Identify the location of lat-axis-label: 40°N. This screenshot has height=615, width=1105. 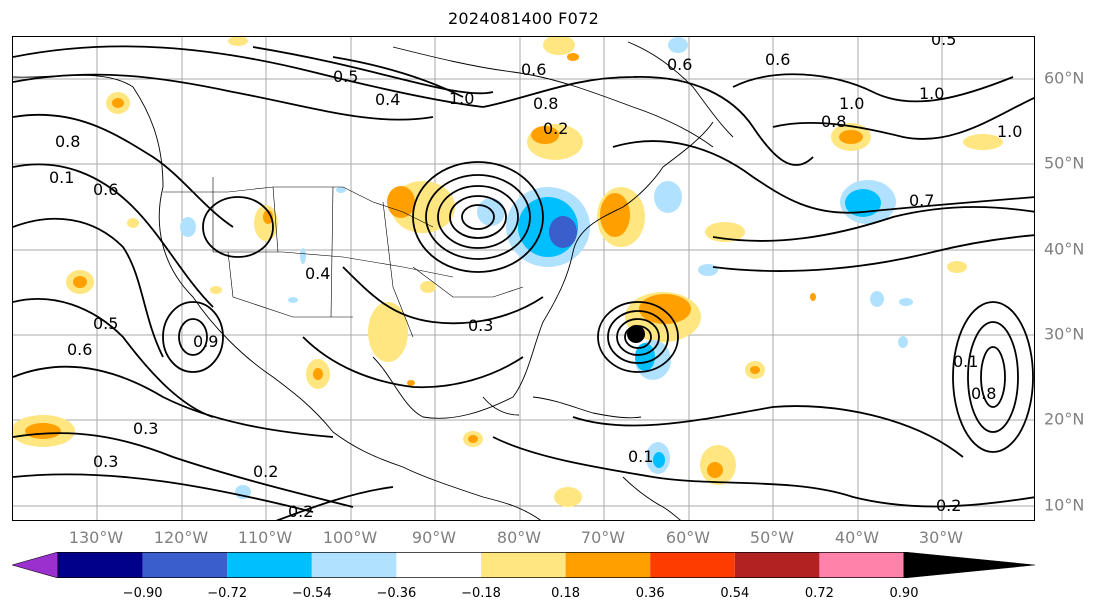
(1064, 249).